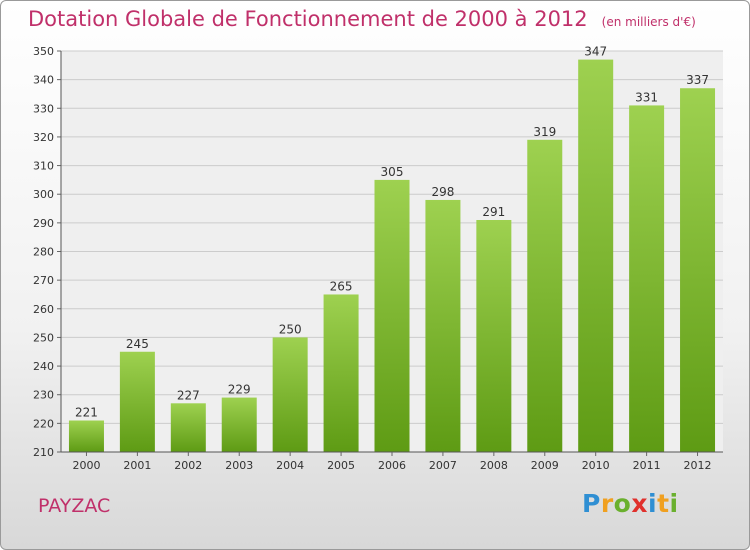 This screenshot has height=550, width=750. What do you see at coordinates (639, 503) in the screenshot?
I see `logo-letter: x` at bounding box center [639, 503].